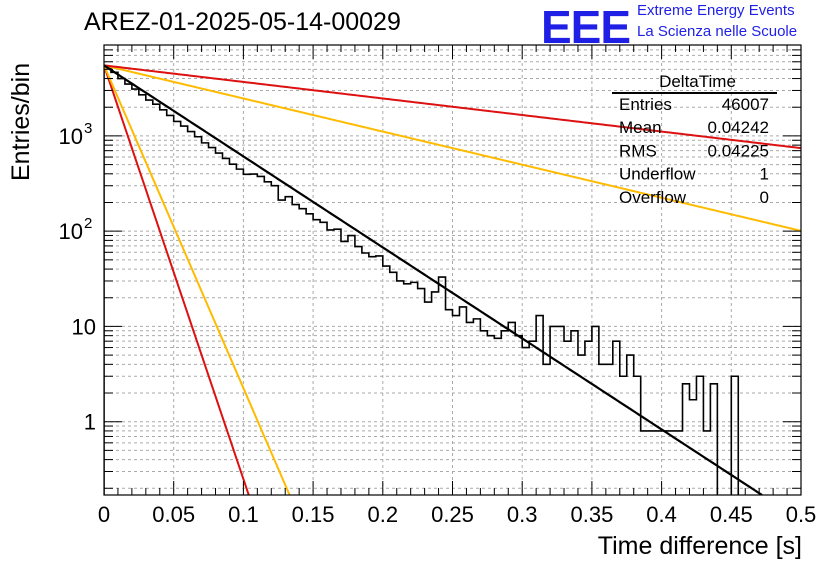 This screenshot has height=572, width=836. Describe the element at coordinates (452, 107) in the screenshot. I see `fit-curve-red-slow` at that location.